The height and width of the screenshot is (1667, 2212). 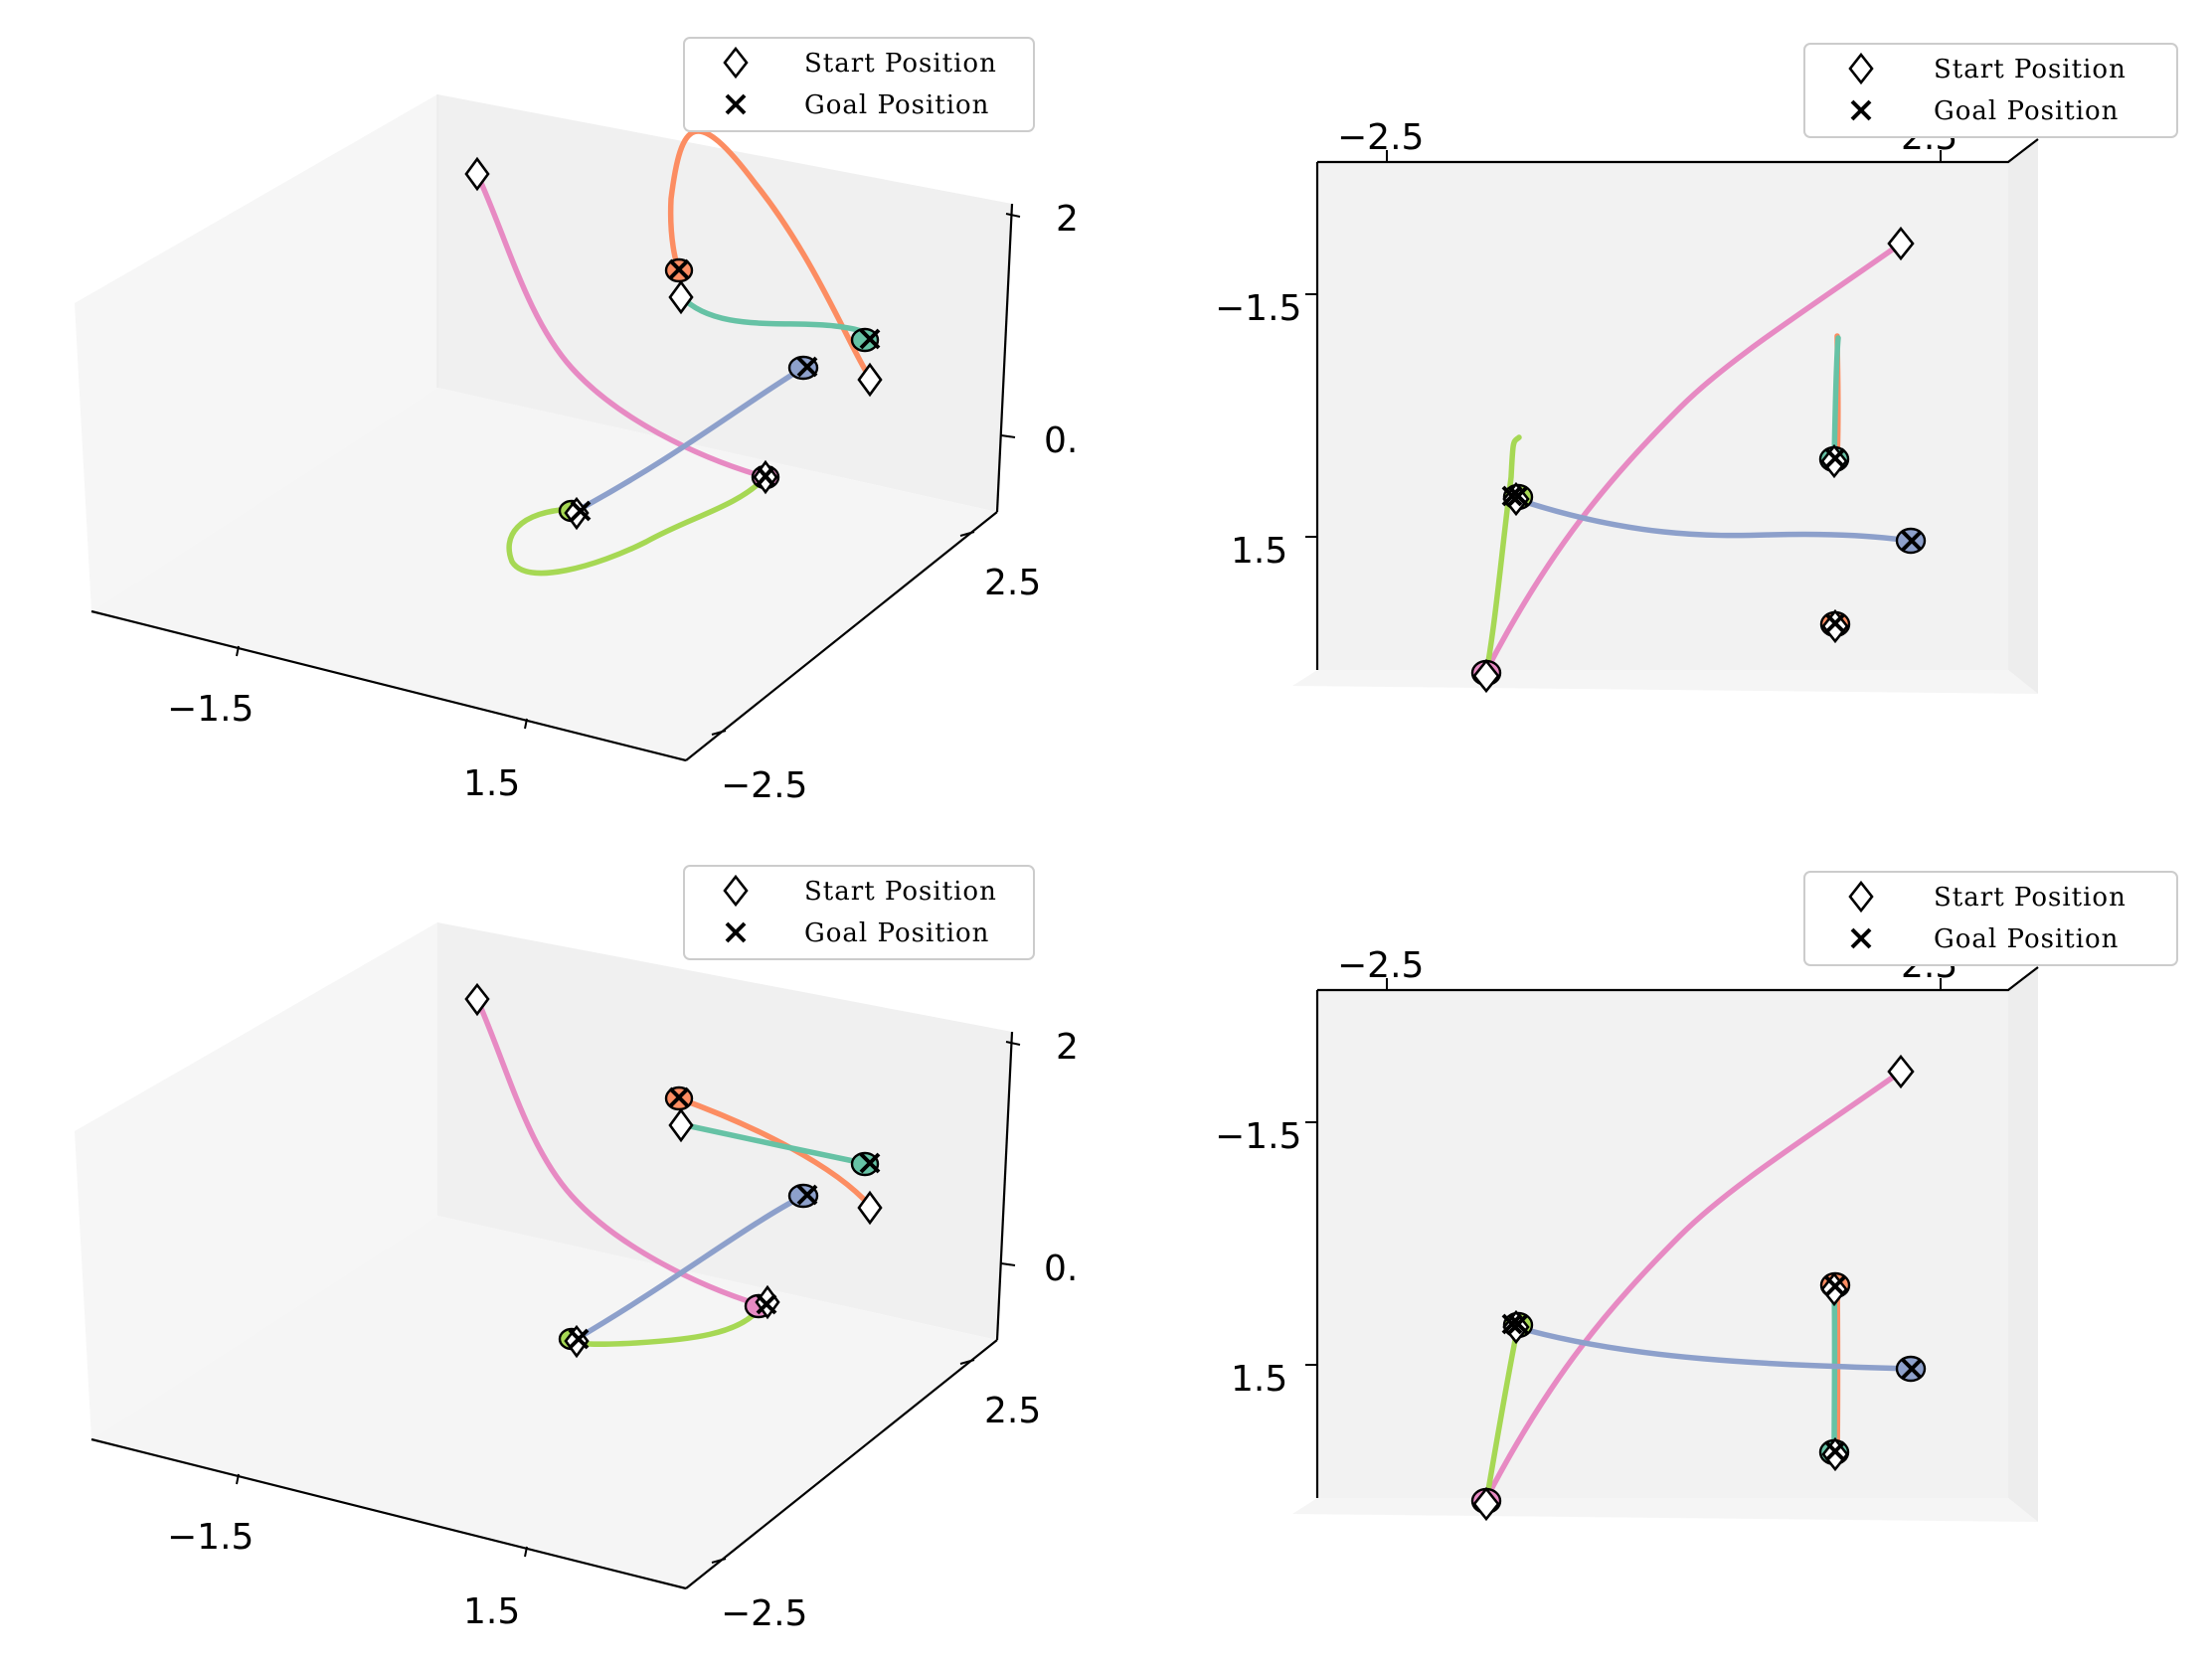 I want to click on y-axis-line, so click(x=841, y=636).